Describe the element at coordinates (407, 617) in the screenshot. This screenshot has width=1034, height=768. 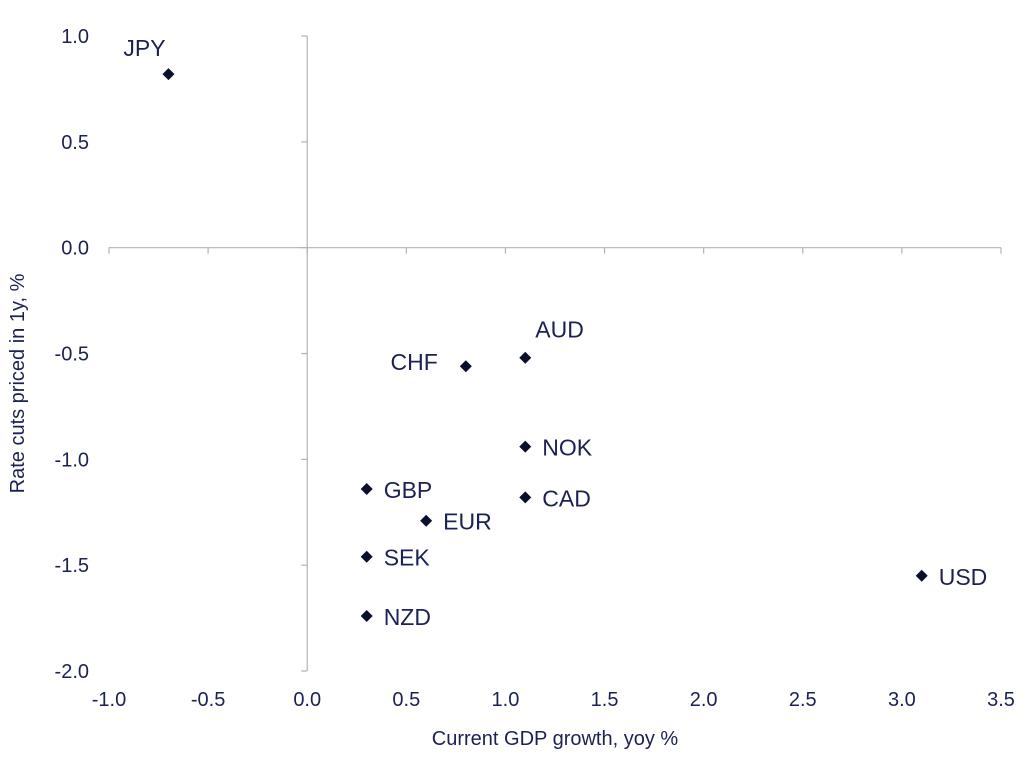
I see `data-point-label: NZD` at that location.